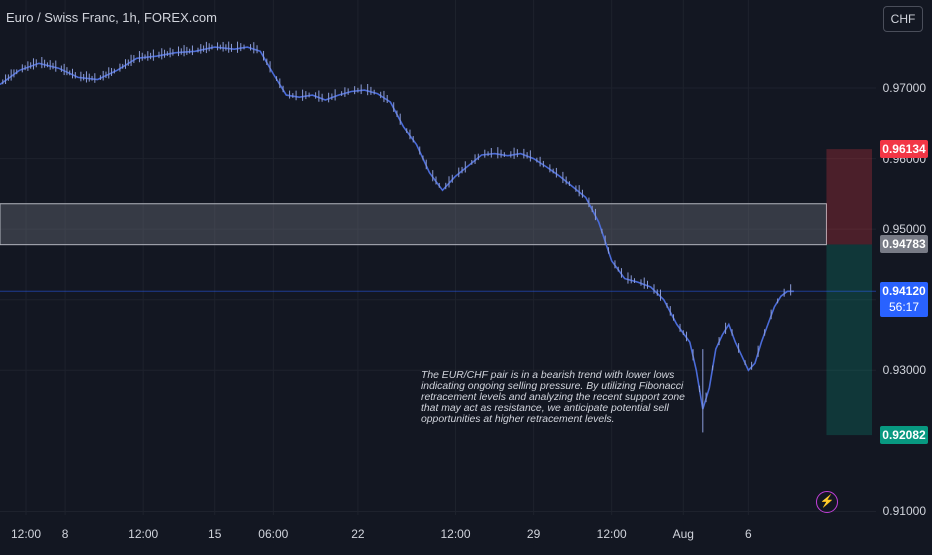 The width and height of the screenshot is (932, 555). I want to click on chart-title: Euro / Swiss Franc, 1h, FOREX.com, so click(111, 17).